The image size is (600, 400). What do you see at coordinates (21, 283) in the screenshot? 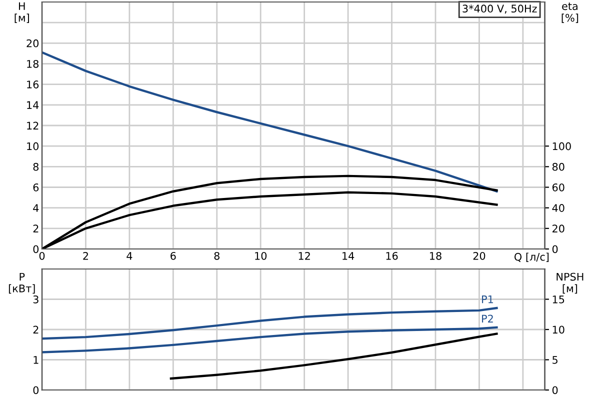
I see `y-axis-title: P [кВт]` at bounding box center [21, 283].